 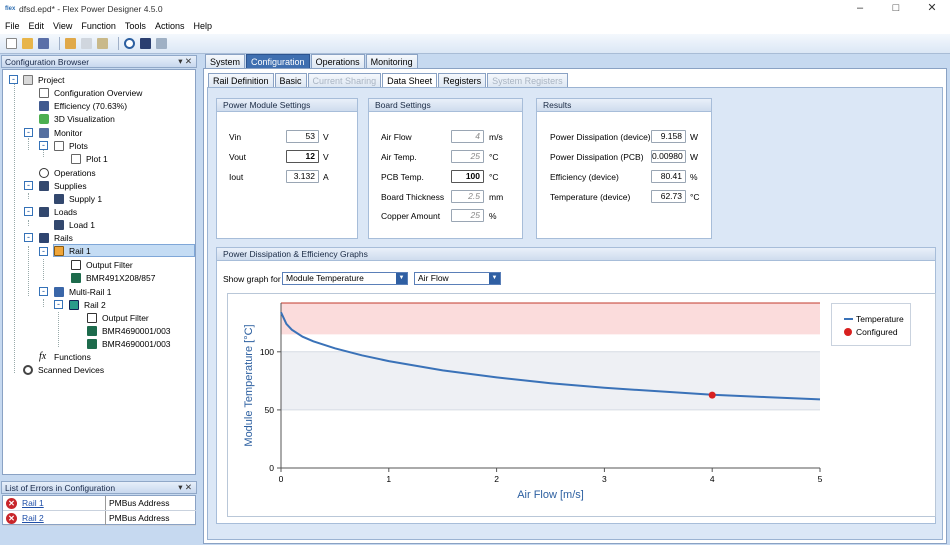 I want to click on iout-unit: A, so click(x=326, y=177).